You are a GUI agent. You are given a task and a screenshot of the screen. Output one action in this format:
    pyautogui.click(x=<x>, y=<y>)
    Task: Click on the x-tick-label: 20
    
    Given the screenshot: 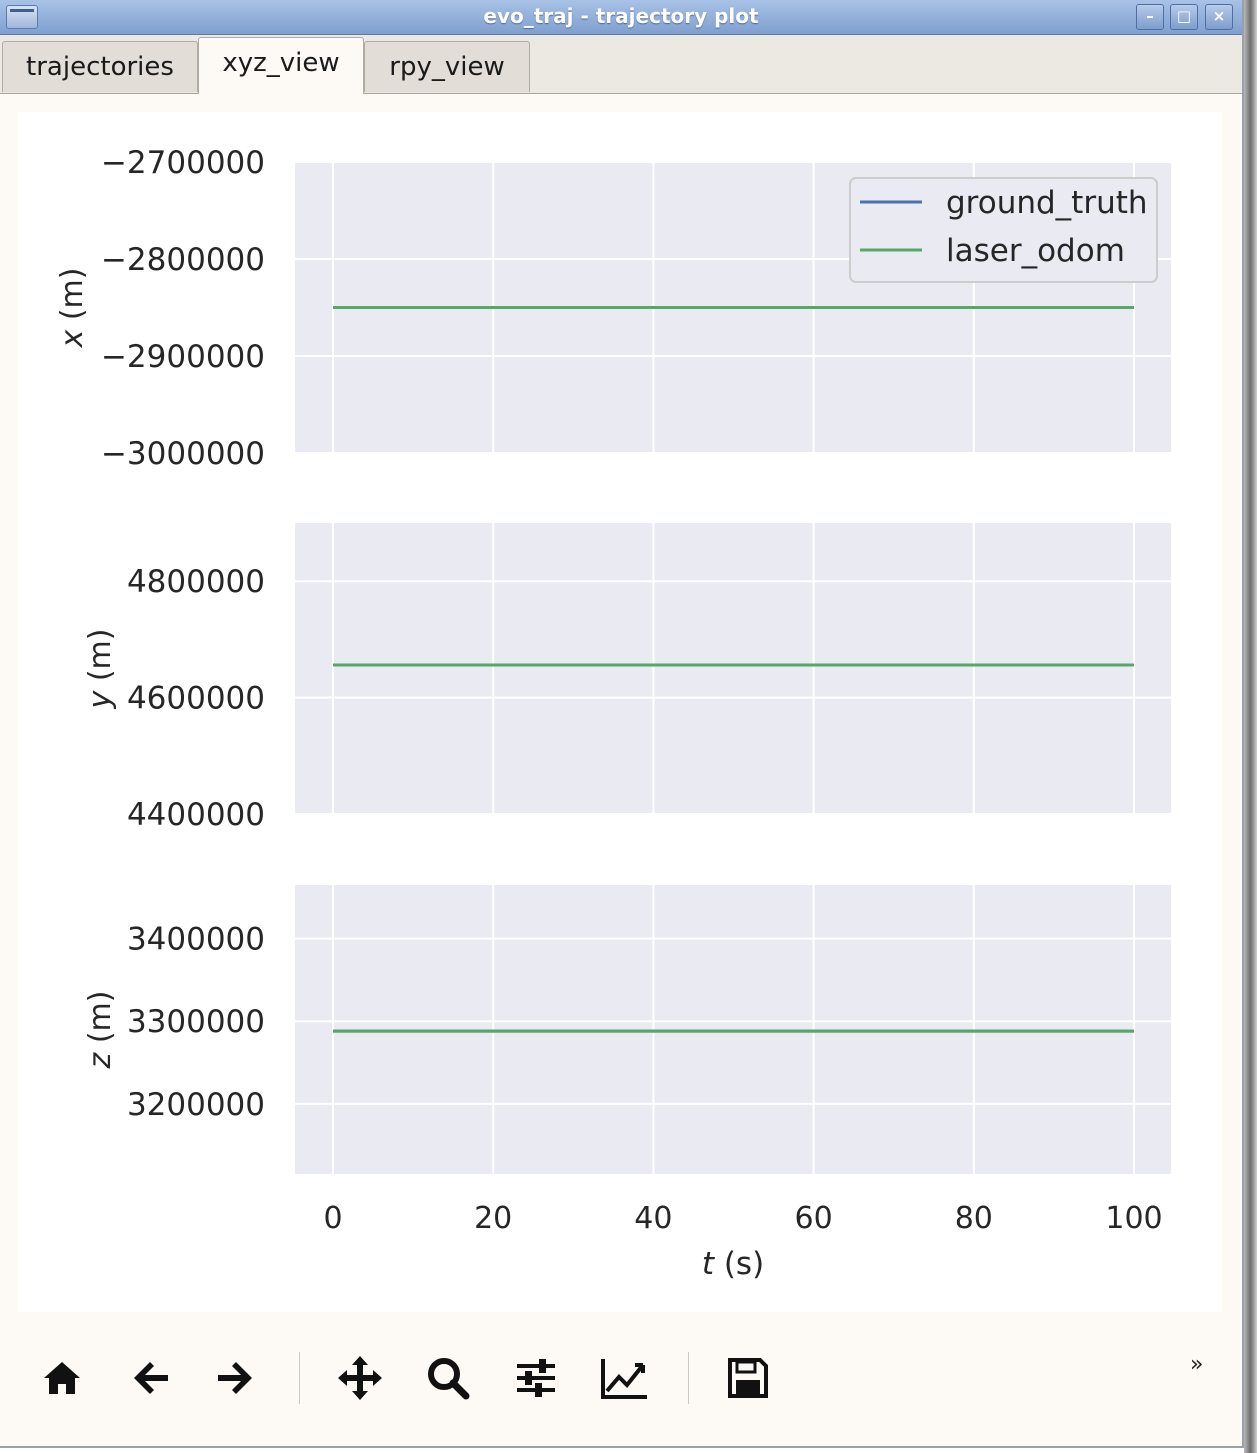 What is the action you would take?
    pyautogui.click(x=493, y=1218)
    